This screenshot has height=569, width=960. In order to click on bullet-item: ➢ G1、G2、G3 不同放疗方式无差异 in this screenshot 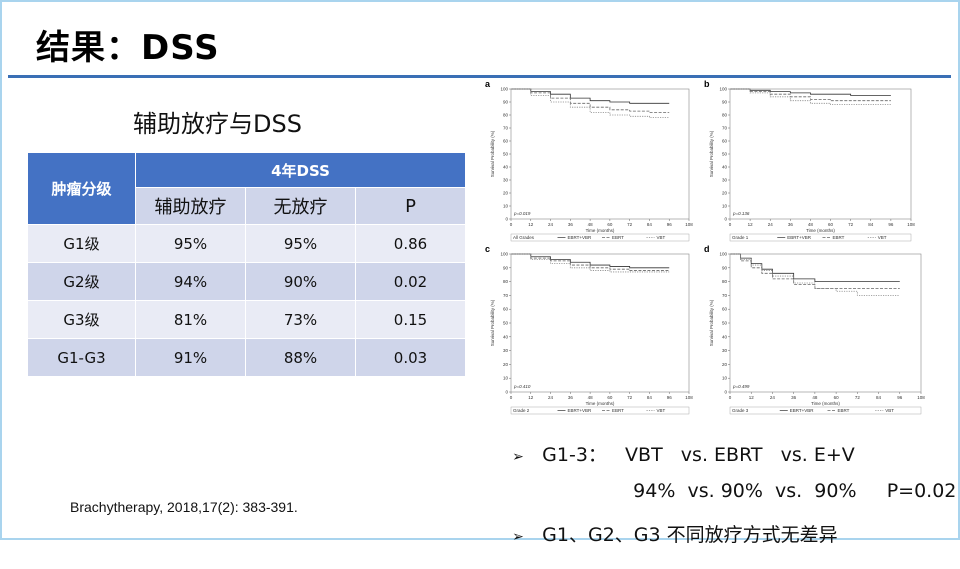, I will do `click(663, 533)`.